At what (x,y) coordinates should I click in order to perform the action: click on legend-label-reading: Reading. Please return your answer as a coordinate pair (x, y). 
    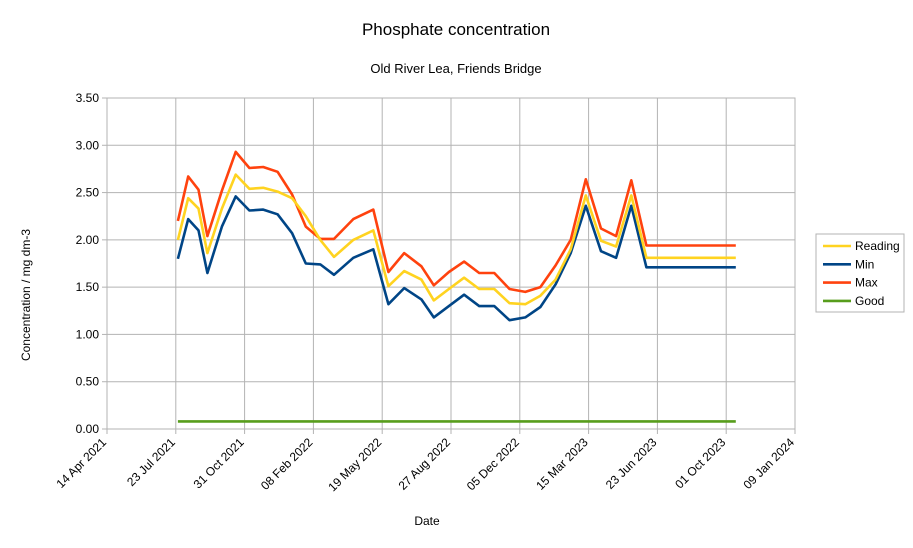
    Looking at the image, I should click on (877, 246).